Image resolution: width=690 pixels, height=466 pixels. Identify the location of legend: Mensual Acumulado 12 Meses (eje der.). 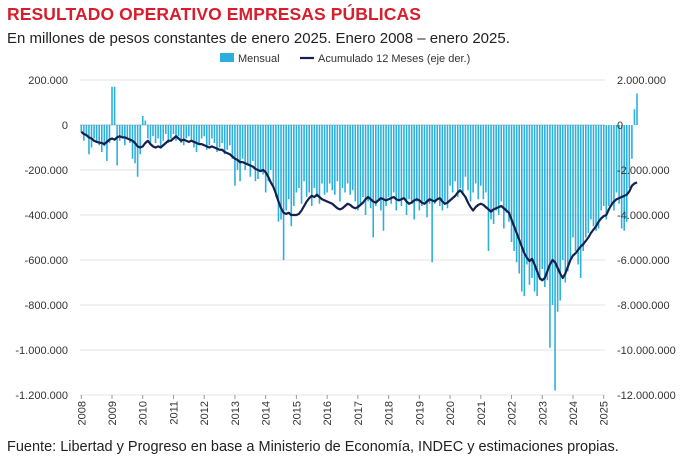
(345, 59).